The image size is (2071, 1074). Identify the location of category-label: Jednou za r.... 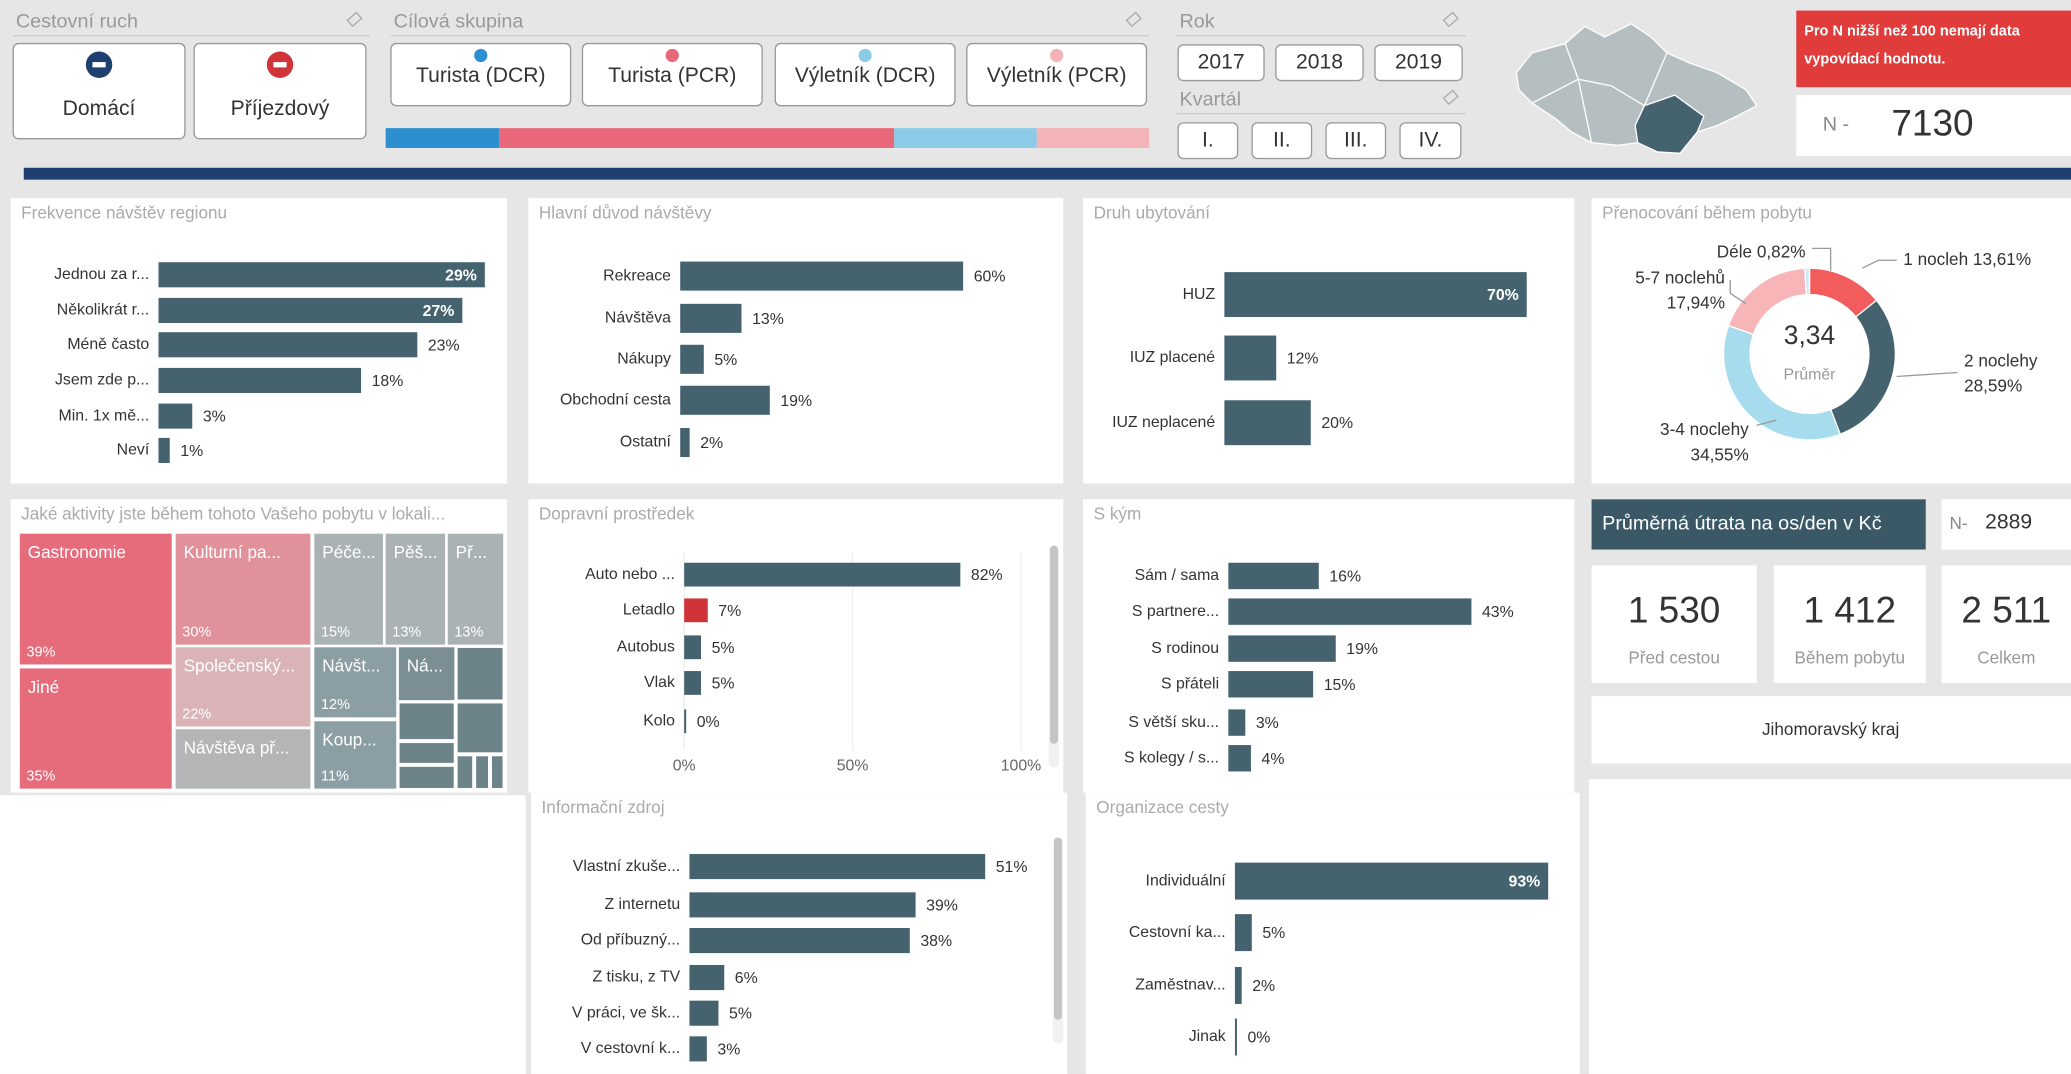
(101, 274).